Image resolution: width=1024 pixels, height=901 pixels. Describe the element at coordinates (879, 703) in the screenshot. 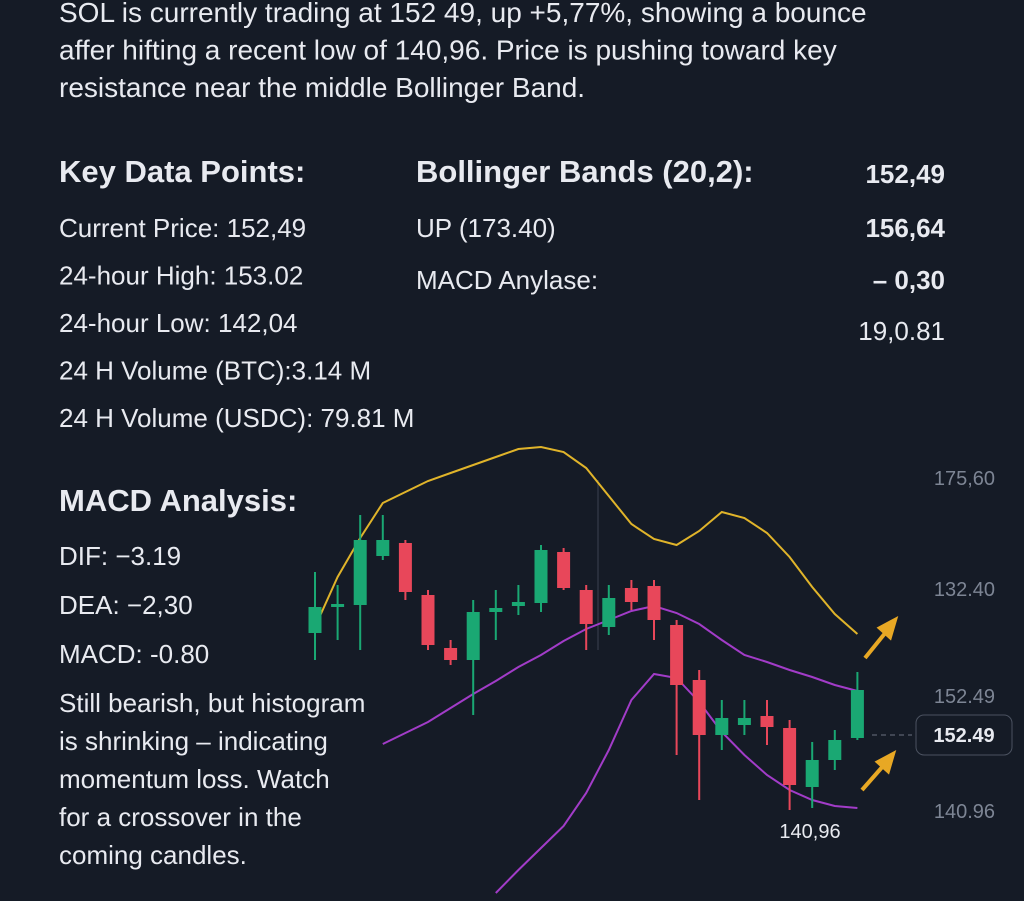

I see `arrows` at that location.